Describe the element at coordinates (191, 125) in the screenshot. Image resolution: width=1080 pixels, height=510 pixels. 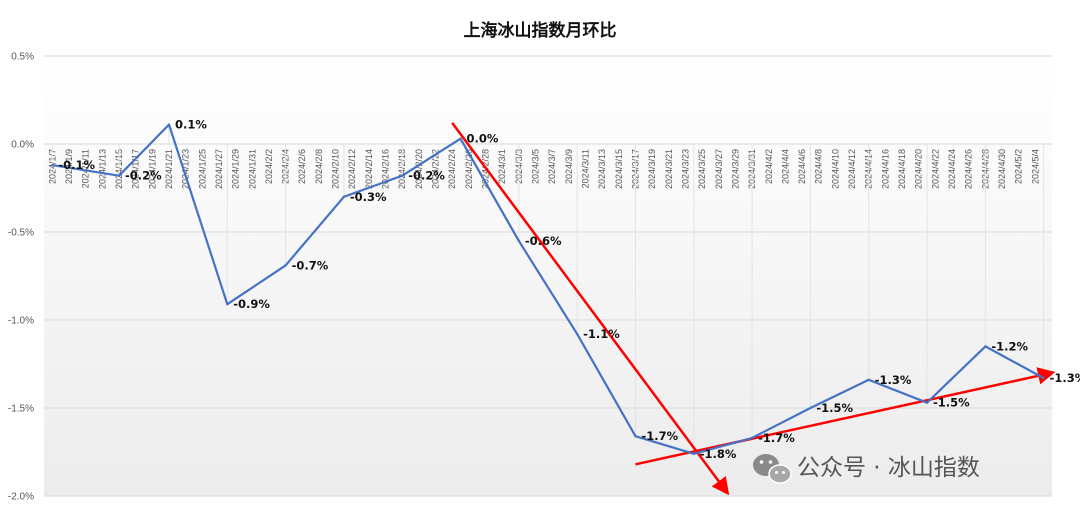
I see `data-label: 0.1%` at that location.